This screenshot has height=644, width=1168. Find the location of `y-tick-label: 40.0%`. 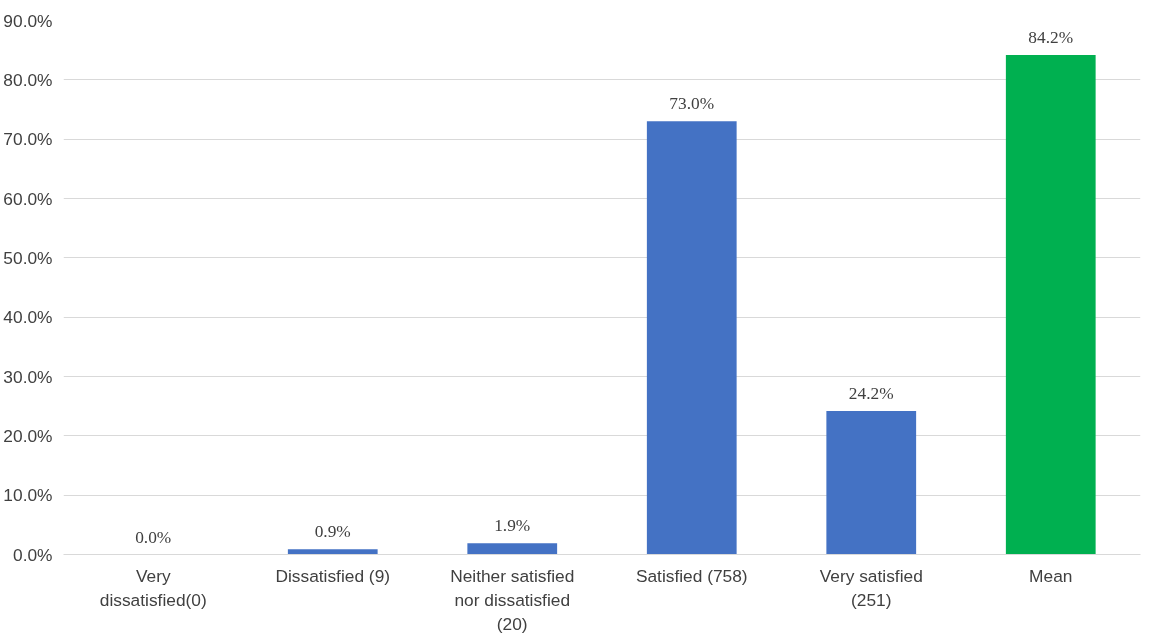

y-tick-label: 40.0% is located at coordinates (28, 317).